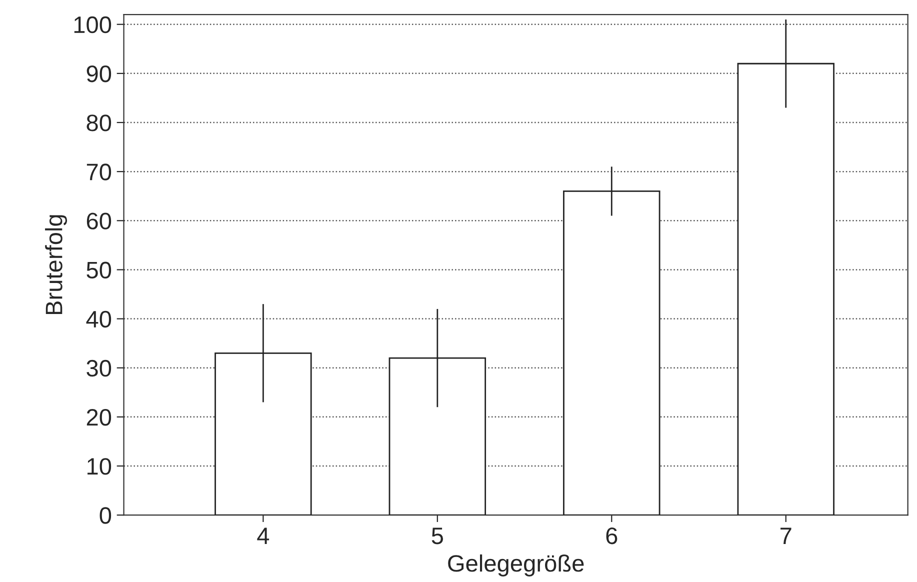  Describe the element at coordinates (263, 536) in the screenshot. I see `x-tick-label: 4` at that location.